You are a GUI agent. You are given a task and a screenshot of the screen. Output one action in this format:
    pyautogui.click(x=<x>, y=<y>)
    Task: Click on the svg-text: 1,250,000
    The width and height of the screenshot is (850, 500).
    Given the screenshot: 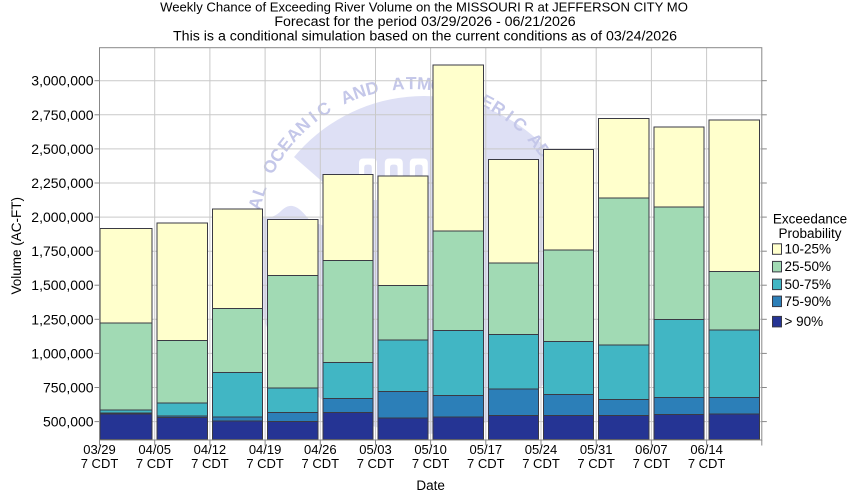 What is the action you would take?
    pyautogui.click(x=62, y=319)
    